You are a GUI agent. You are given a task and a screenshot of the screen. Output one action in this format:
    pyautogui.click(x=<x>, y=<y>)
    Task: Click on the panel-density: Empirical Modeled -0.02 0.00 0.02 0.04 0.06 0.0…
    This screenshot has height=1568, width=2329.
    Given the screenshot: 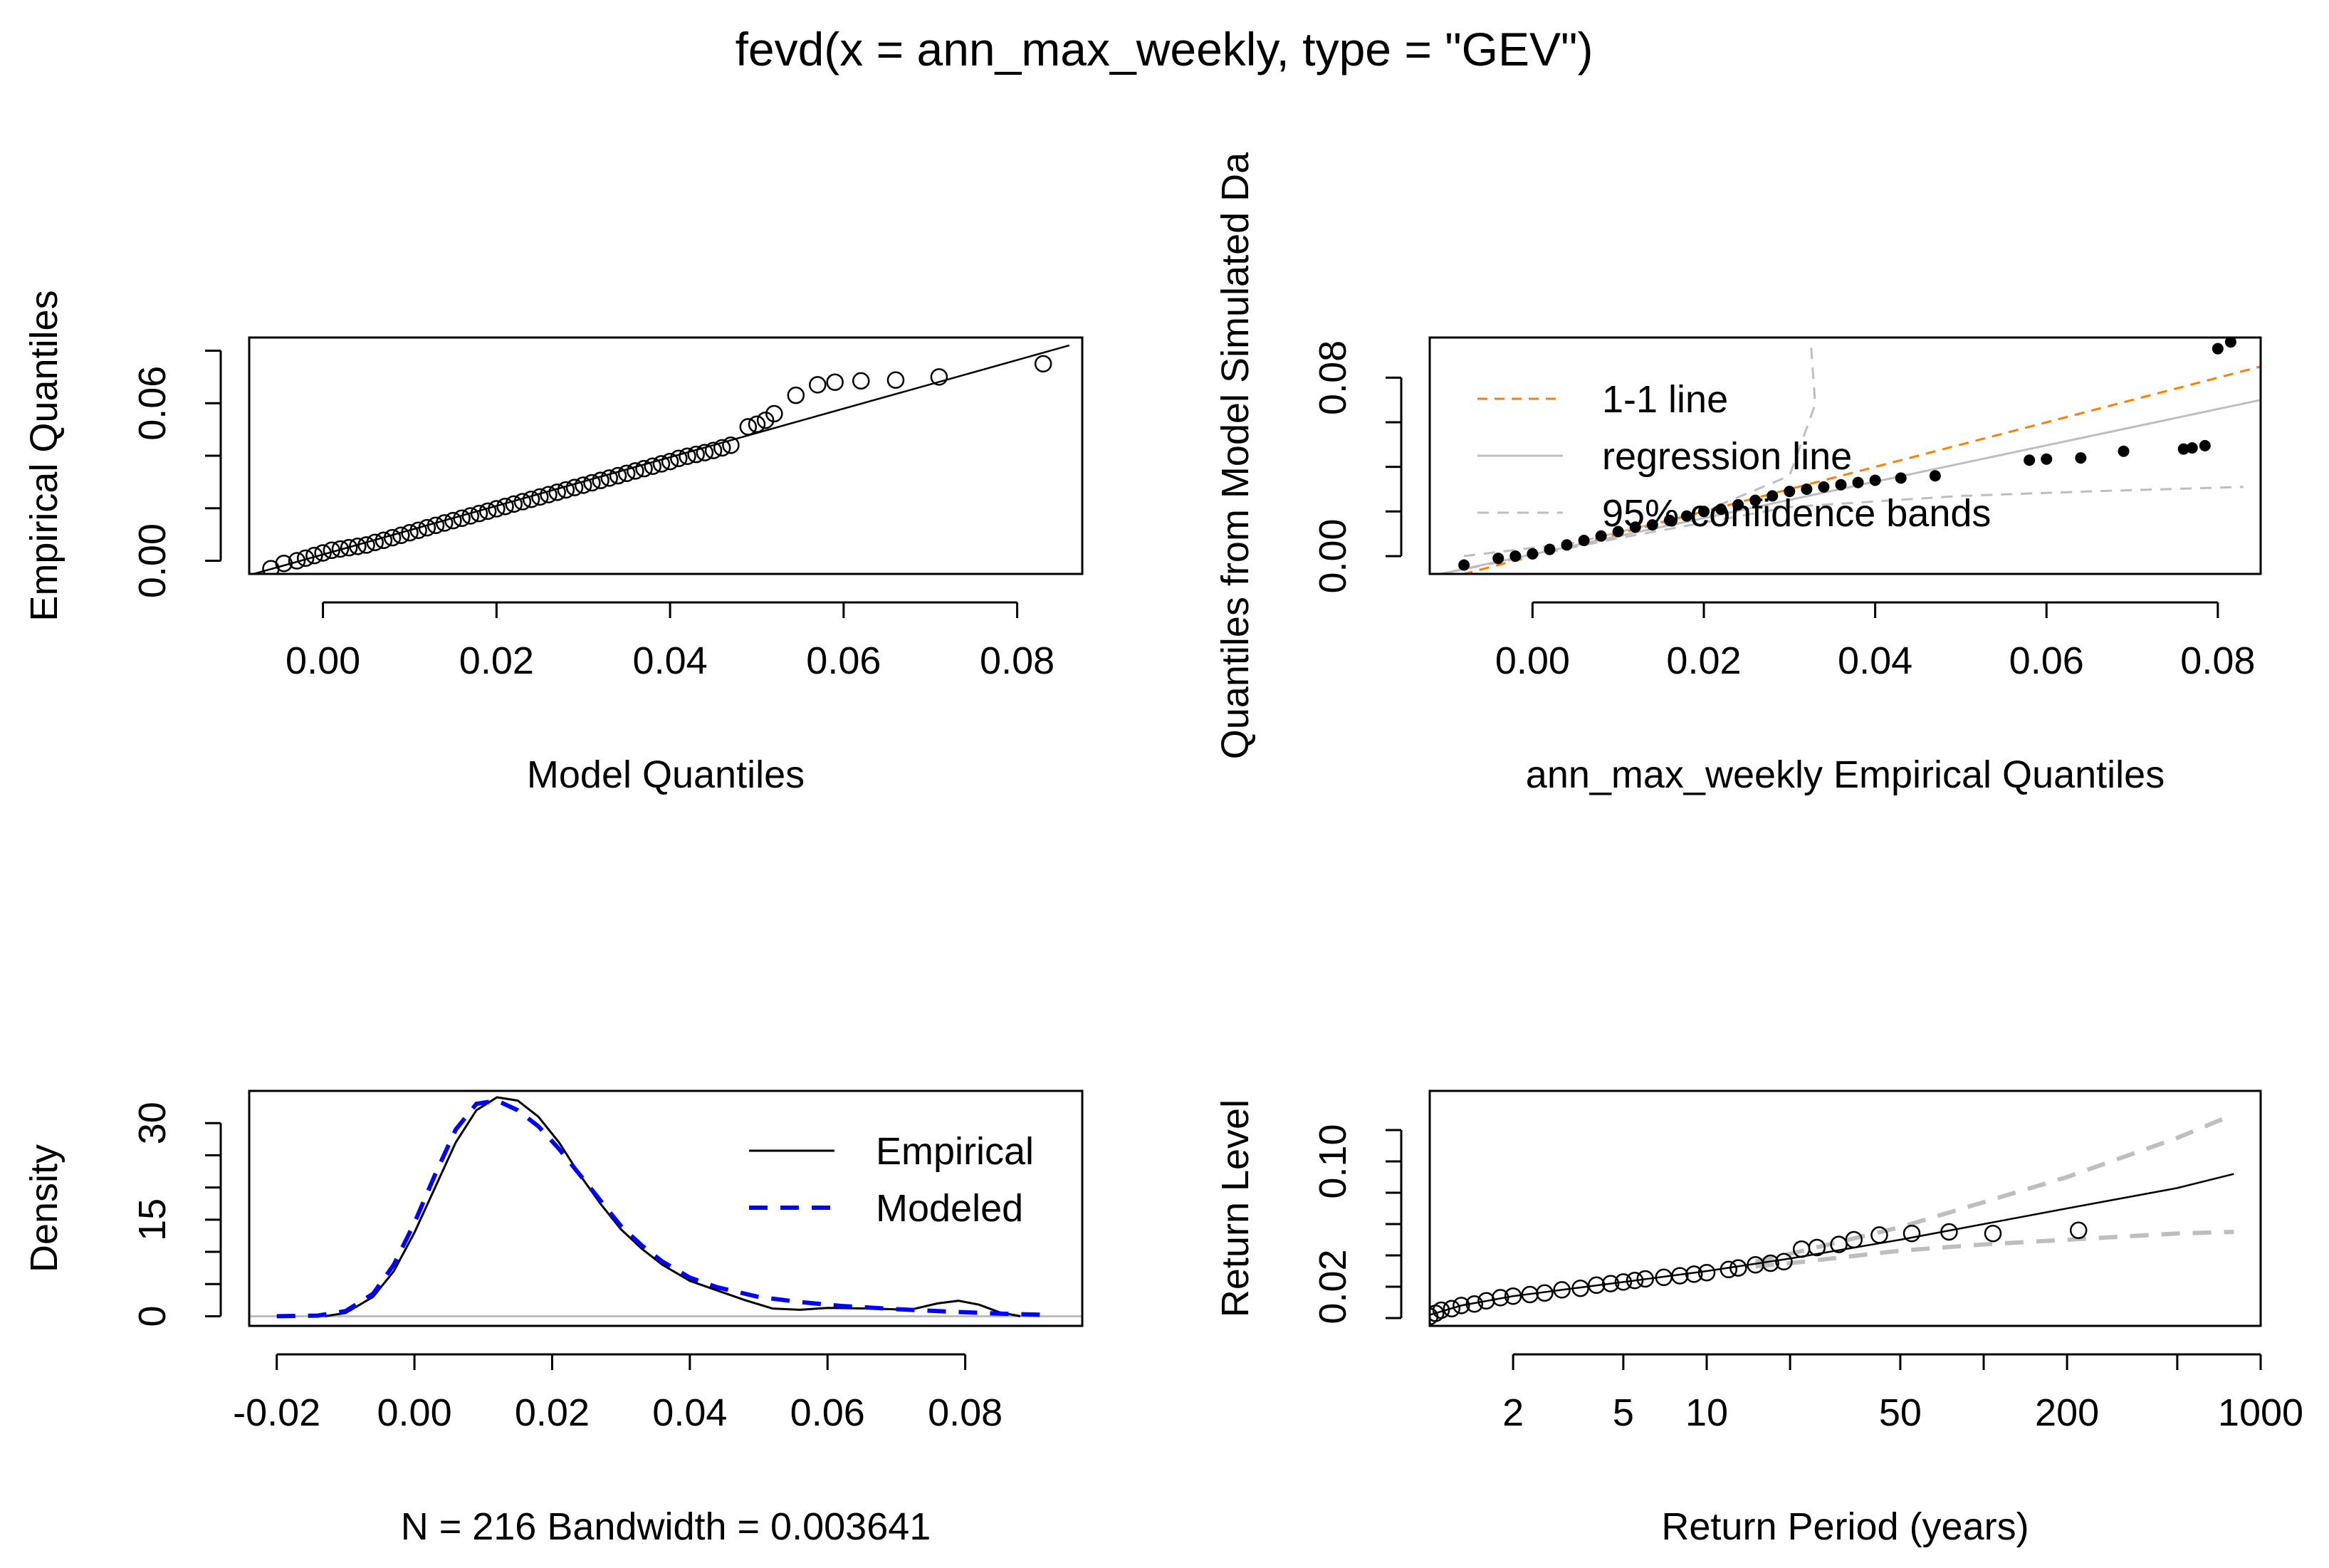 What is the action you would take?
    pyautogui.click(x=553, y=1318)
    